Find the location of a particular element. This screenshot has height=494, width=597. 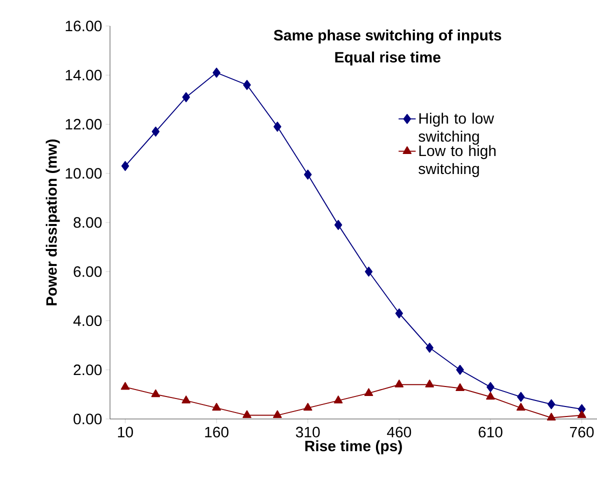

y-tick-label: 10.00 is located at coordinates (84, 173).